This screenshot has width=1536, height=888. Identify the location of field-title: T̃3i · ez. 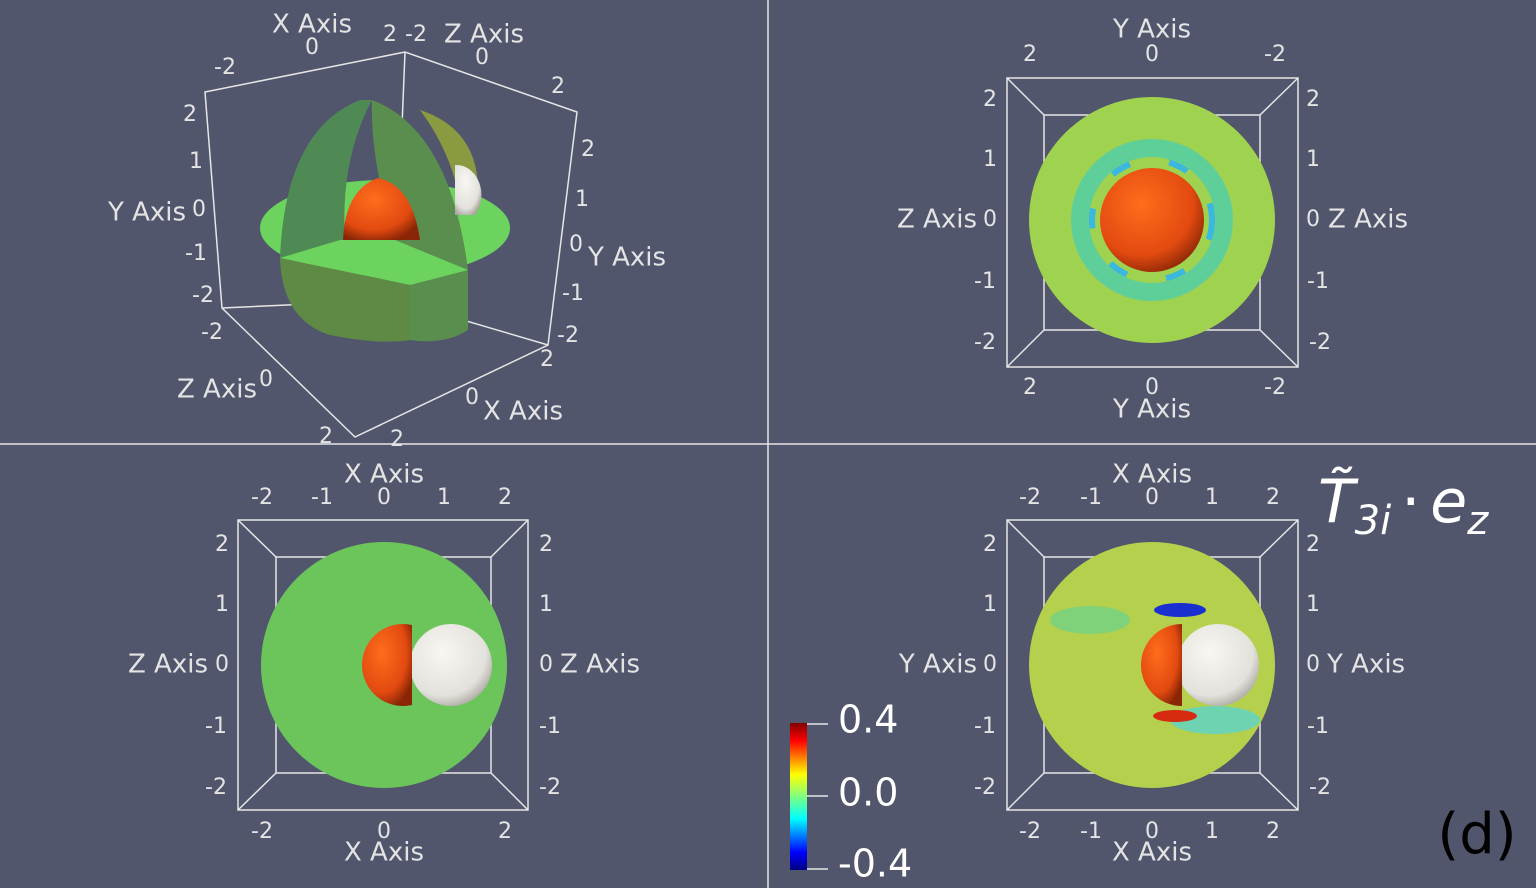
(1403, 505).